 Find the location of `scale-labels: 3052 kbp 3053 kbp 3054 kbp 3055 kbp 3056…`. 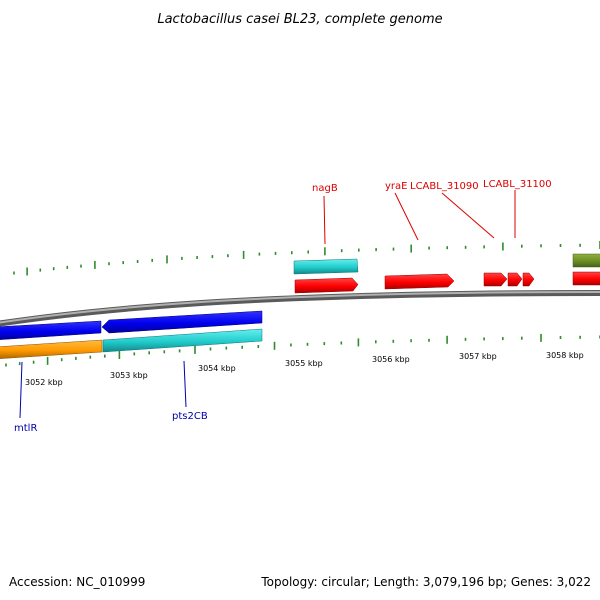

scale-labels: 3052 kbp 3053 kbp 3054 kbp 3055 kbp 3056… is located at coordinates (304, 369).